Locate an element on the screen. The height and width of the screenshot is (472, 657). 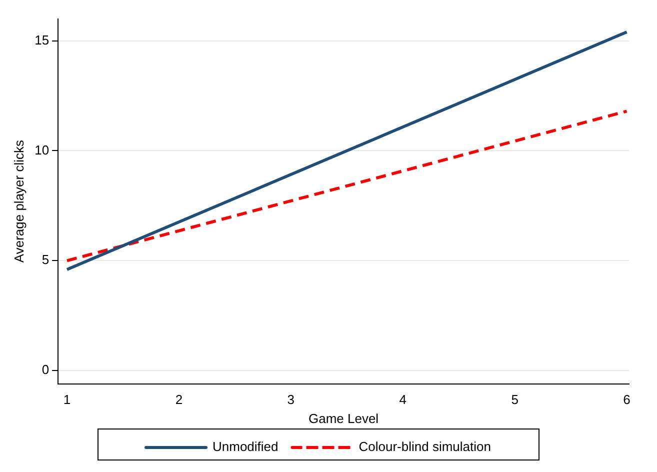
y-tick-label: 10 is located at coordinates (42, 150).